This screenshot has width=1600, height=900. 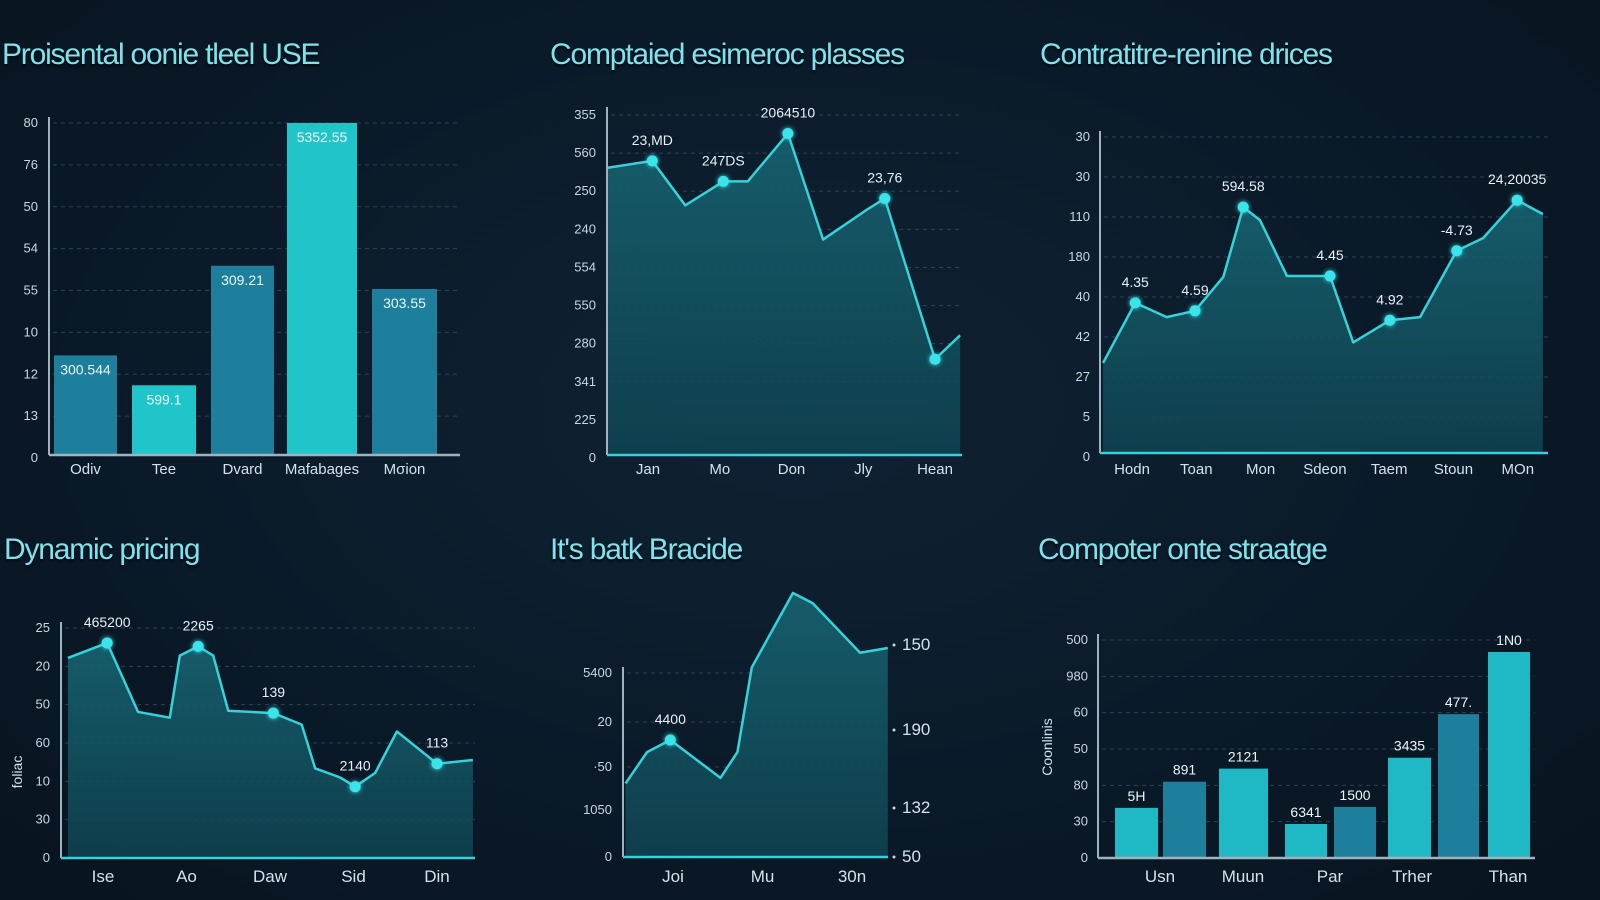 I want to click on data-point-label: 247DS, so click(x=723, y=160).